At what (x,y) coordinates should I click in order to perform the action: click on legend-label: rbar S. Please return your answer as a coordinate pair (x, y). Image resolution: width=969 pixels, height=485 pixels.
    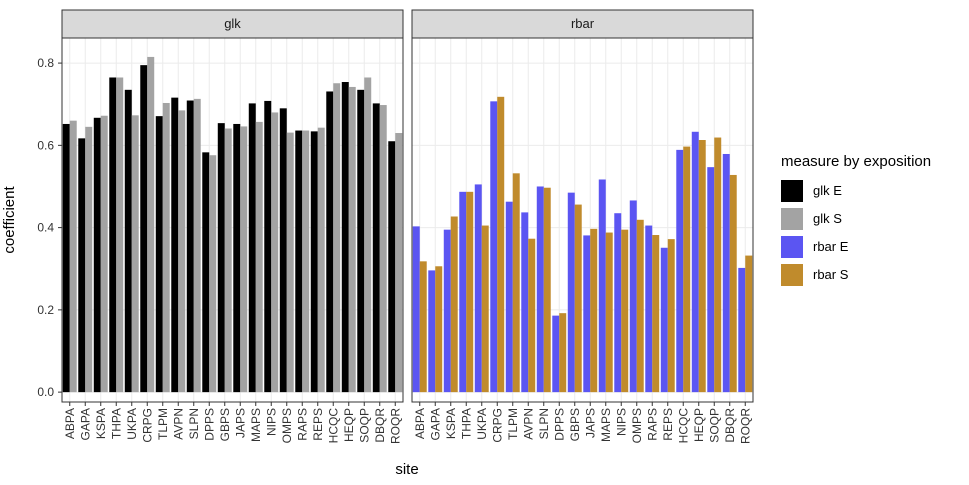
    Looking at the image, I should click on (831, 274).